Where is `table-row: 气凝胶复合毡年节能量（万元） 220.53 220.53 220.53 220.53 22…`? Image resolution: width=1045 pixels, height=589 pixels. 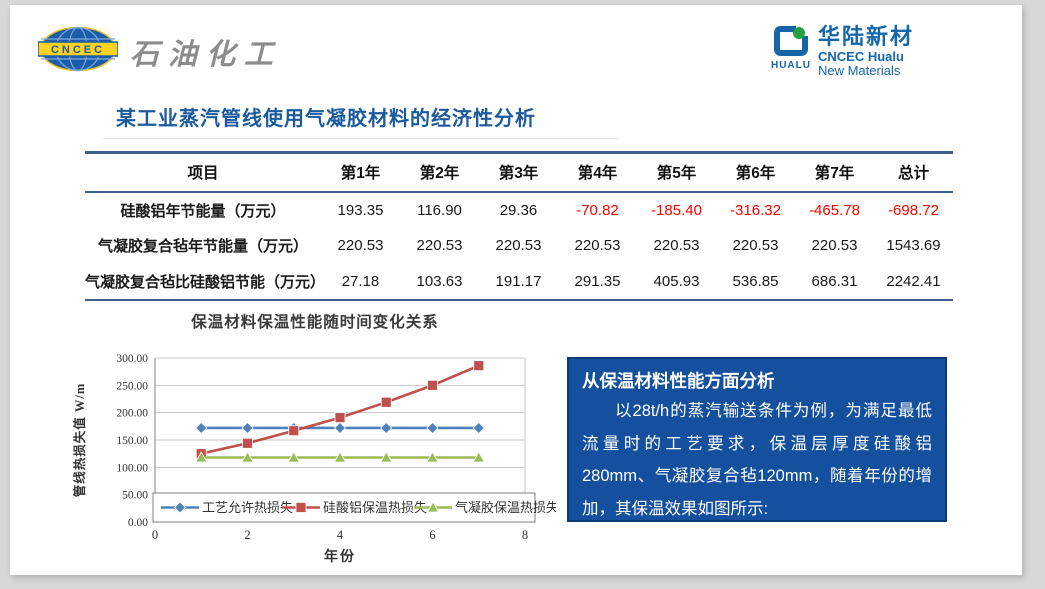 table-row: 气凝胶复合毡年节能量（万元） 220.53 220.53 220.53 220.53 22… is located at coordinates (519, 246).